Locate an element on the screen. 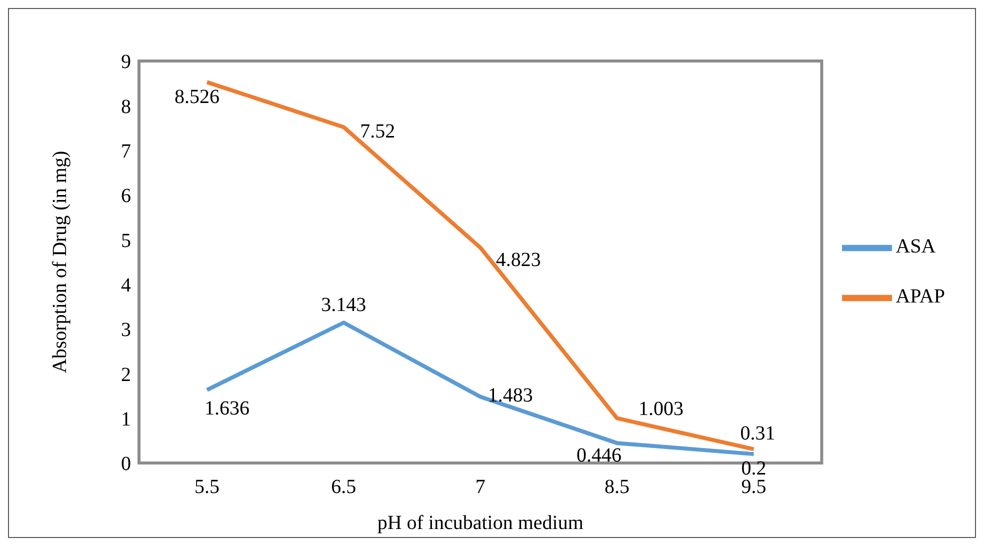 This screenshot has height=544, width=986. data-label: 7.52 is located at coordinates (378, 131).